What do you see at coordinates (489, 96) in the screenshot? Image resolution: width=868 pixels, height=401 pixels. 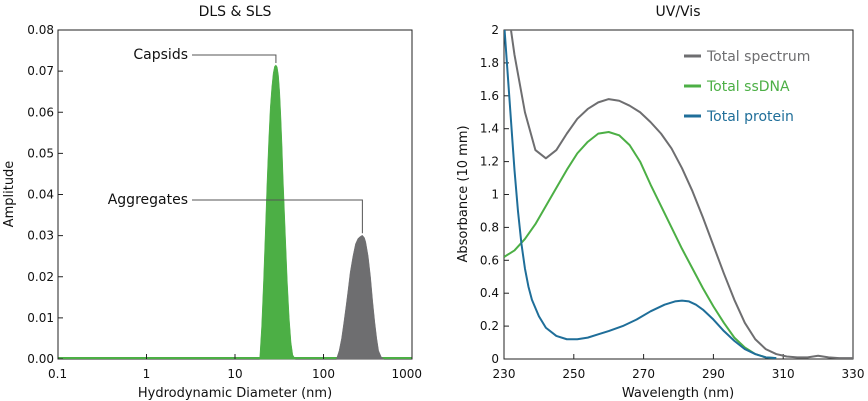 I see `uv-y-tick-label: 1.6` at bounding box center [489, 96].